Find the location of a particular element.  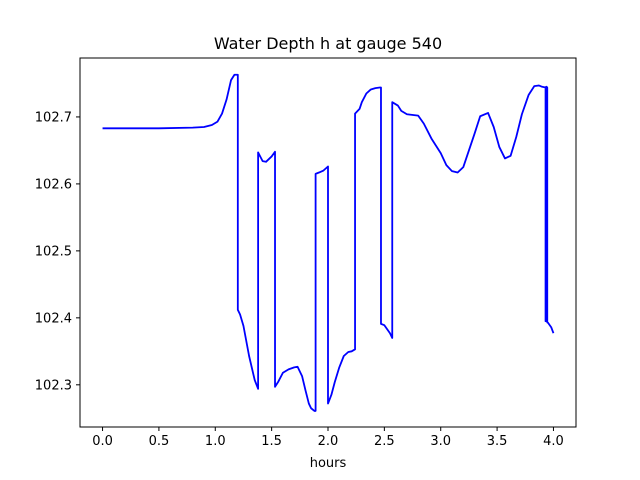

x-tick-label: 1.0 is located at coordinates (215, 441).